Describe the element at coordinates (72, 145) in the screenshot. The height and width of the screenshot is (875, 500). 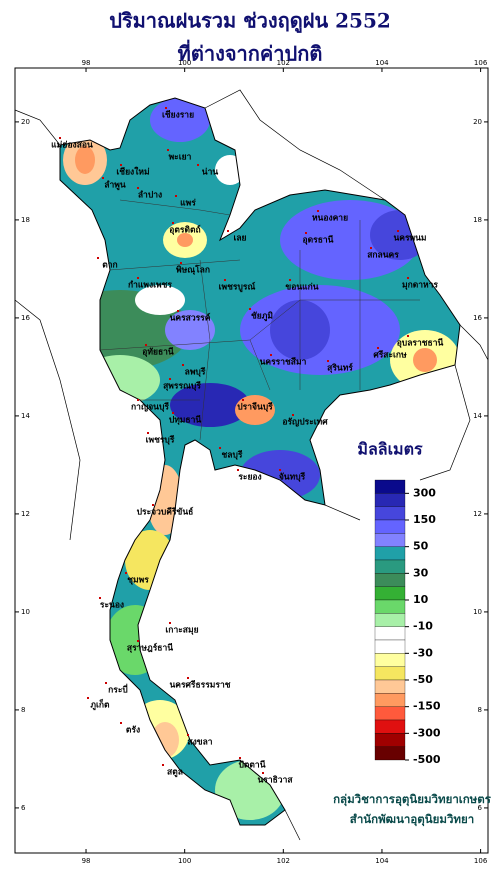
I see `place-label: แม่ฮ่องสอน` at that location.